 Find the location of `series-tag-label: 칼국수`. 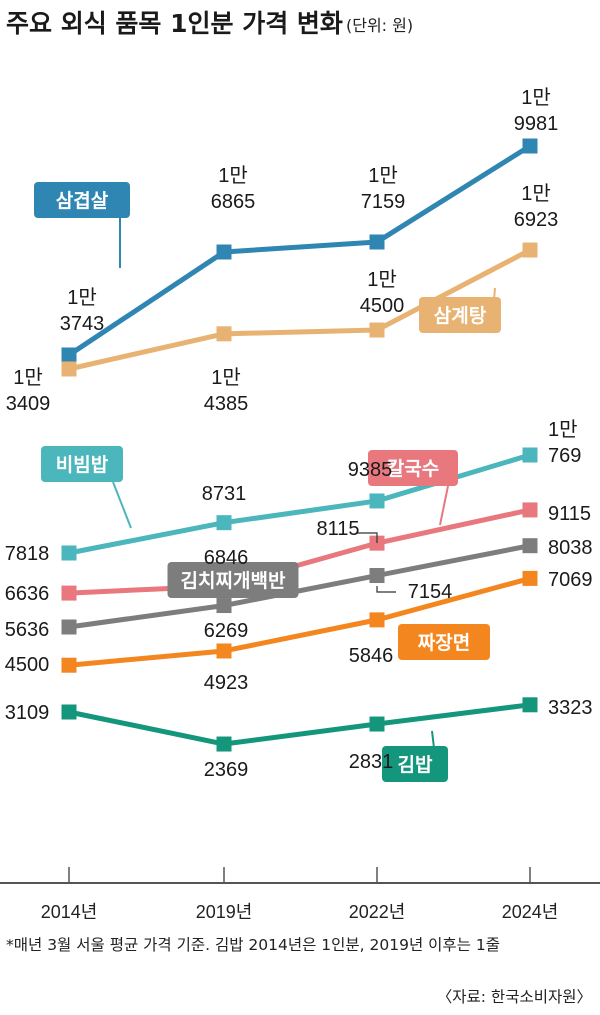

series-tag-label: 칼국수 is located at coordinates (413, 469).